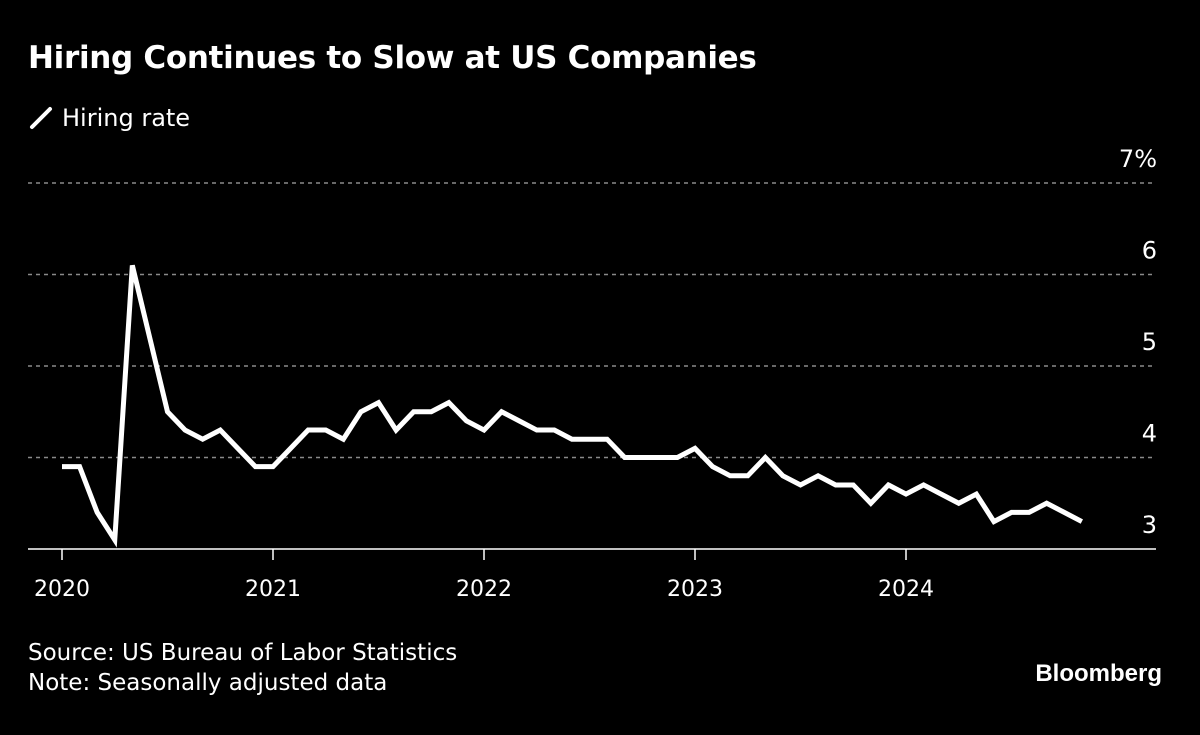  I want to click on x-tick-label: 2022, so click(484, 589).